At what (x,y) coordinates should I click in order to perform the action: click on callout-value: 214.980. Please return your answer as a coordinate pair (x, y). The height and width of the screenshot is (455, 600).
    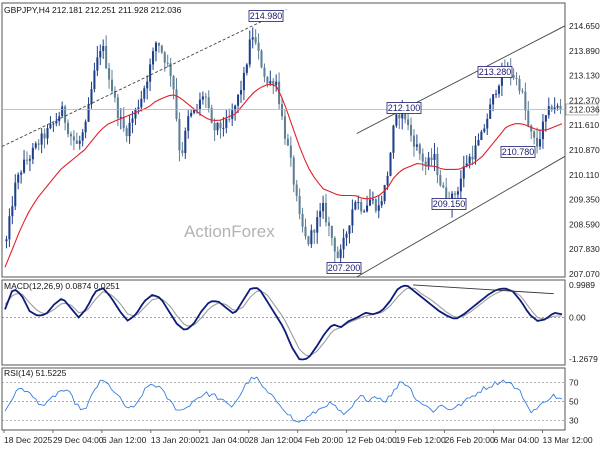
    Looking at the image, I should click on (266, 16).